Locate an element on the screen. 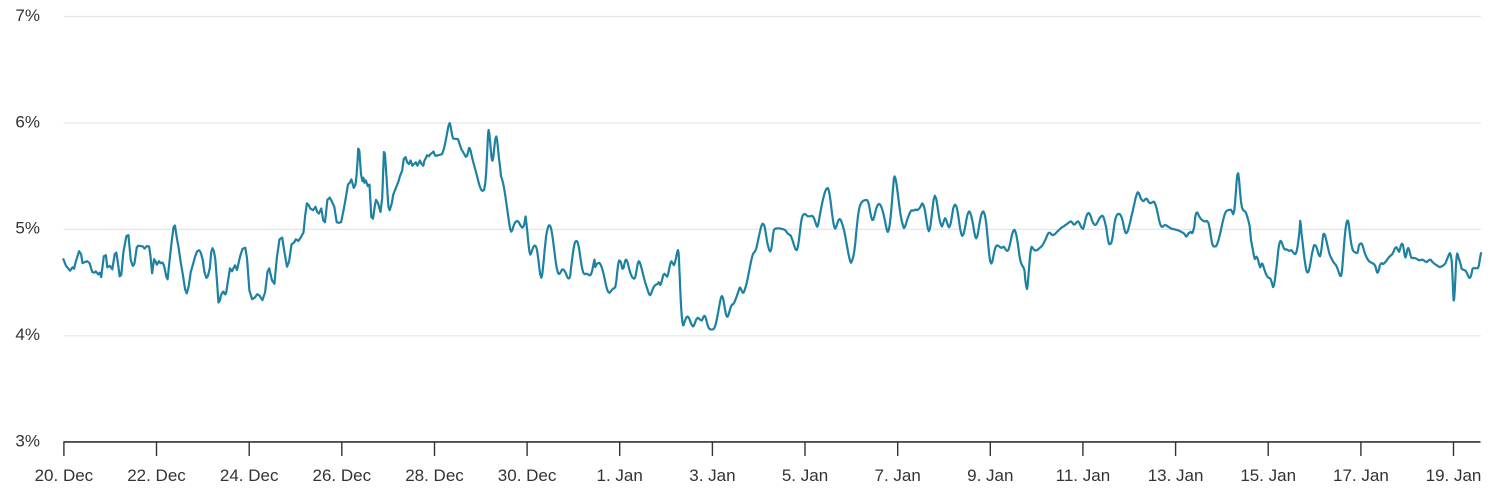 The width and height of the screenshot is (1491, 497). svg-text: 7. Jan is located at coordinates (898, 475).